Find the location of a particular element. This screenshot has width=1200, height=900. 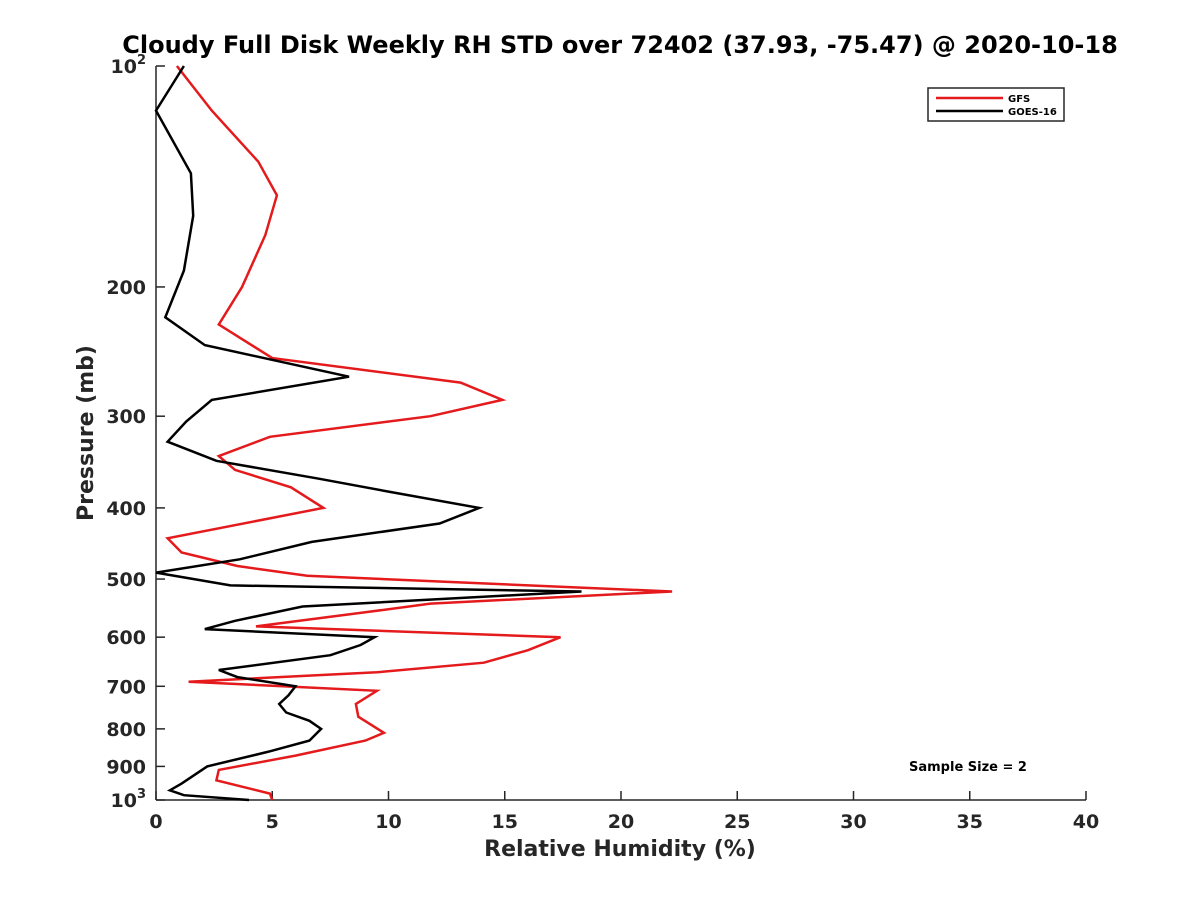

x-tick-label: 40 is located at coordinates (1086, 822).